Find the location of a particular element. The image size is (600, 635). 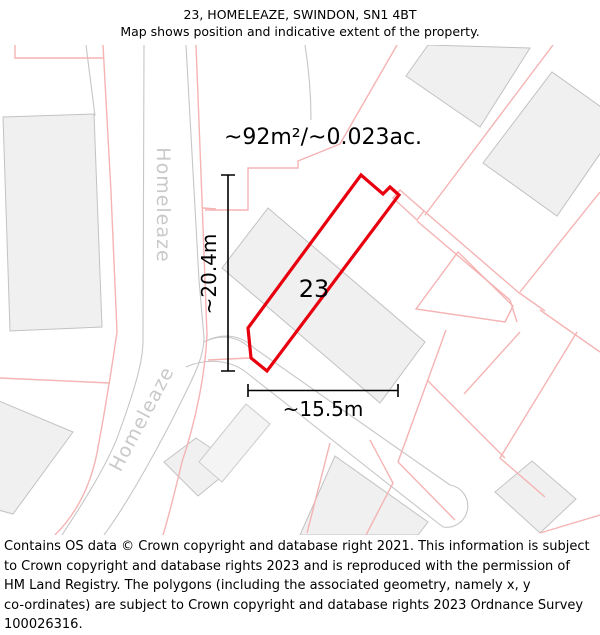

page-title: 23, HOMELEAZE, SWINDON, SN1 4BT is located at coordinates (300, 14).